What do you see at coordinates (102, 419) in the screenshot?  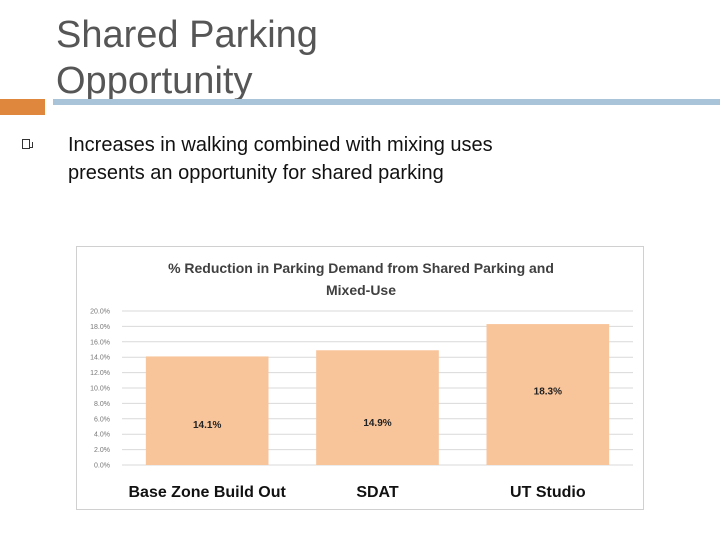 I see `y-tick-label: 6.0%` at bounding box center [102, 419].